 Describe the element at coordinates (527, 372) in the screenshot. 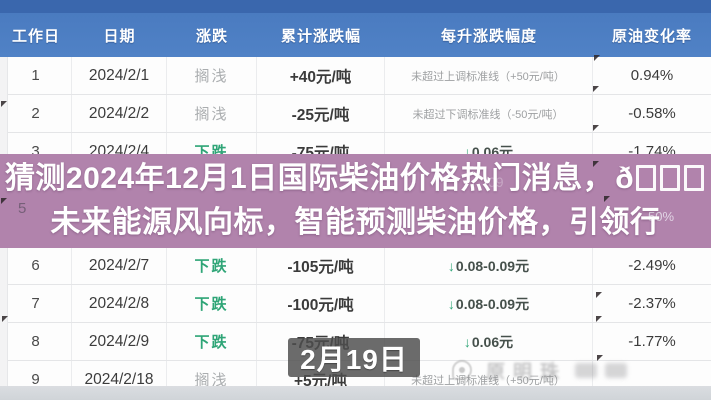

I see `watermark-text: 原明珠` at that location.